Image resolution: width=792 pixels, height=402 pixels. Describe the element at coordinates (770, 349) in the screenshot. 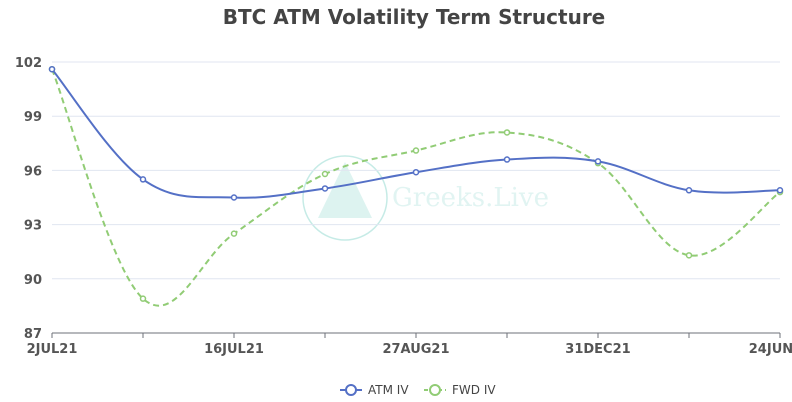

I see `x-tick-label: 24JUN22` at that location.